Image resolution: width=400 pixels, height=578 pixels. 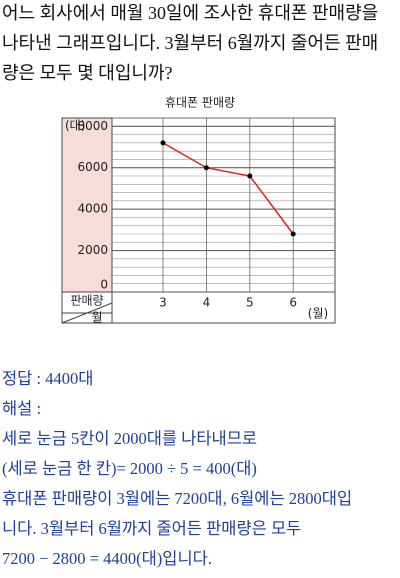 What do you see at coordinates (190, 43) in the screenshot?
I see `question-line: 나타낸 그래프입니다. 3월부터 6월까지 줄어든 판매` at bounding box center [190, 43].